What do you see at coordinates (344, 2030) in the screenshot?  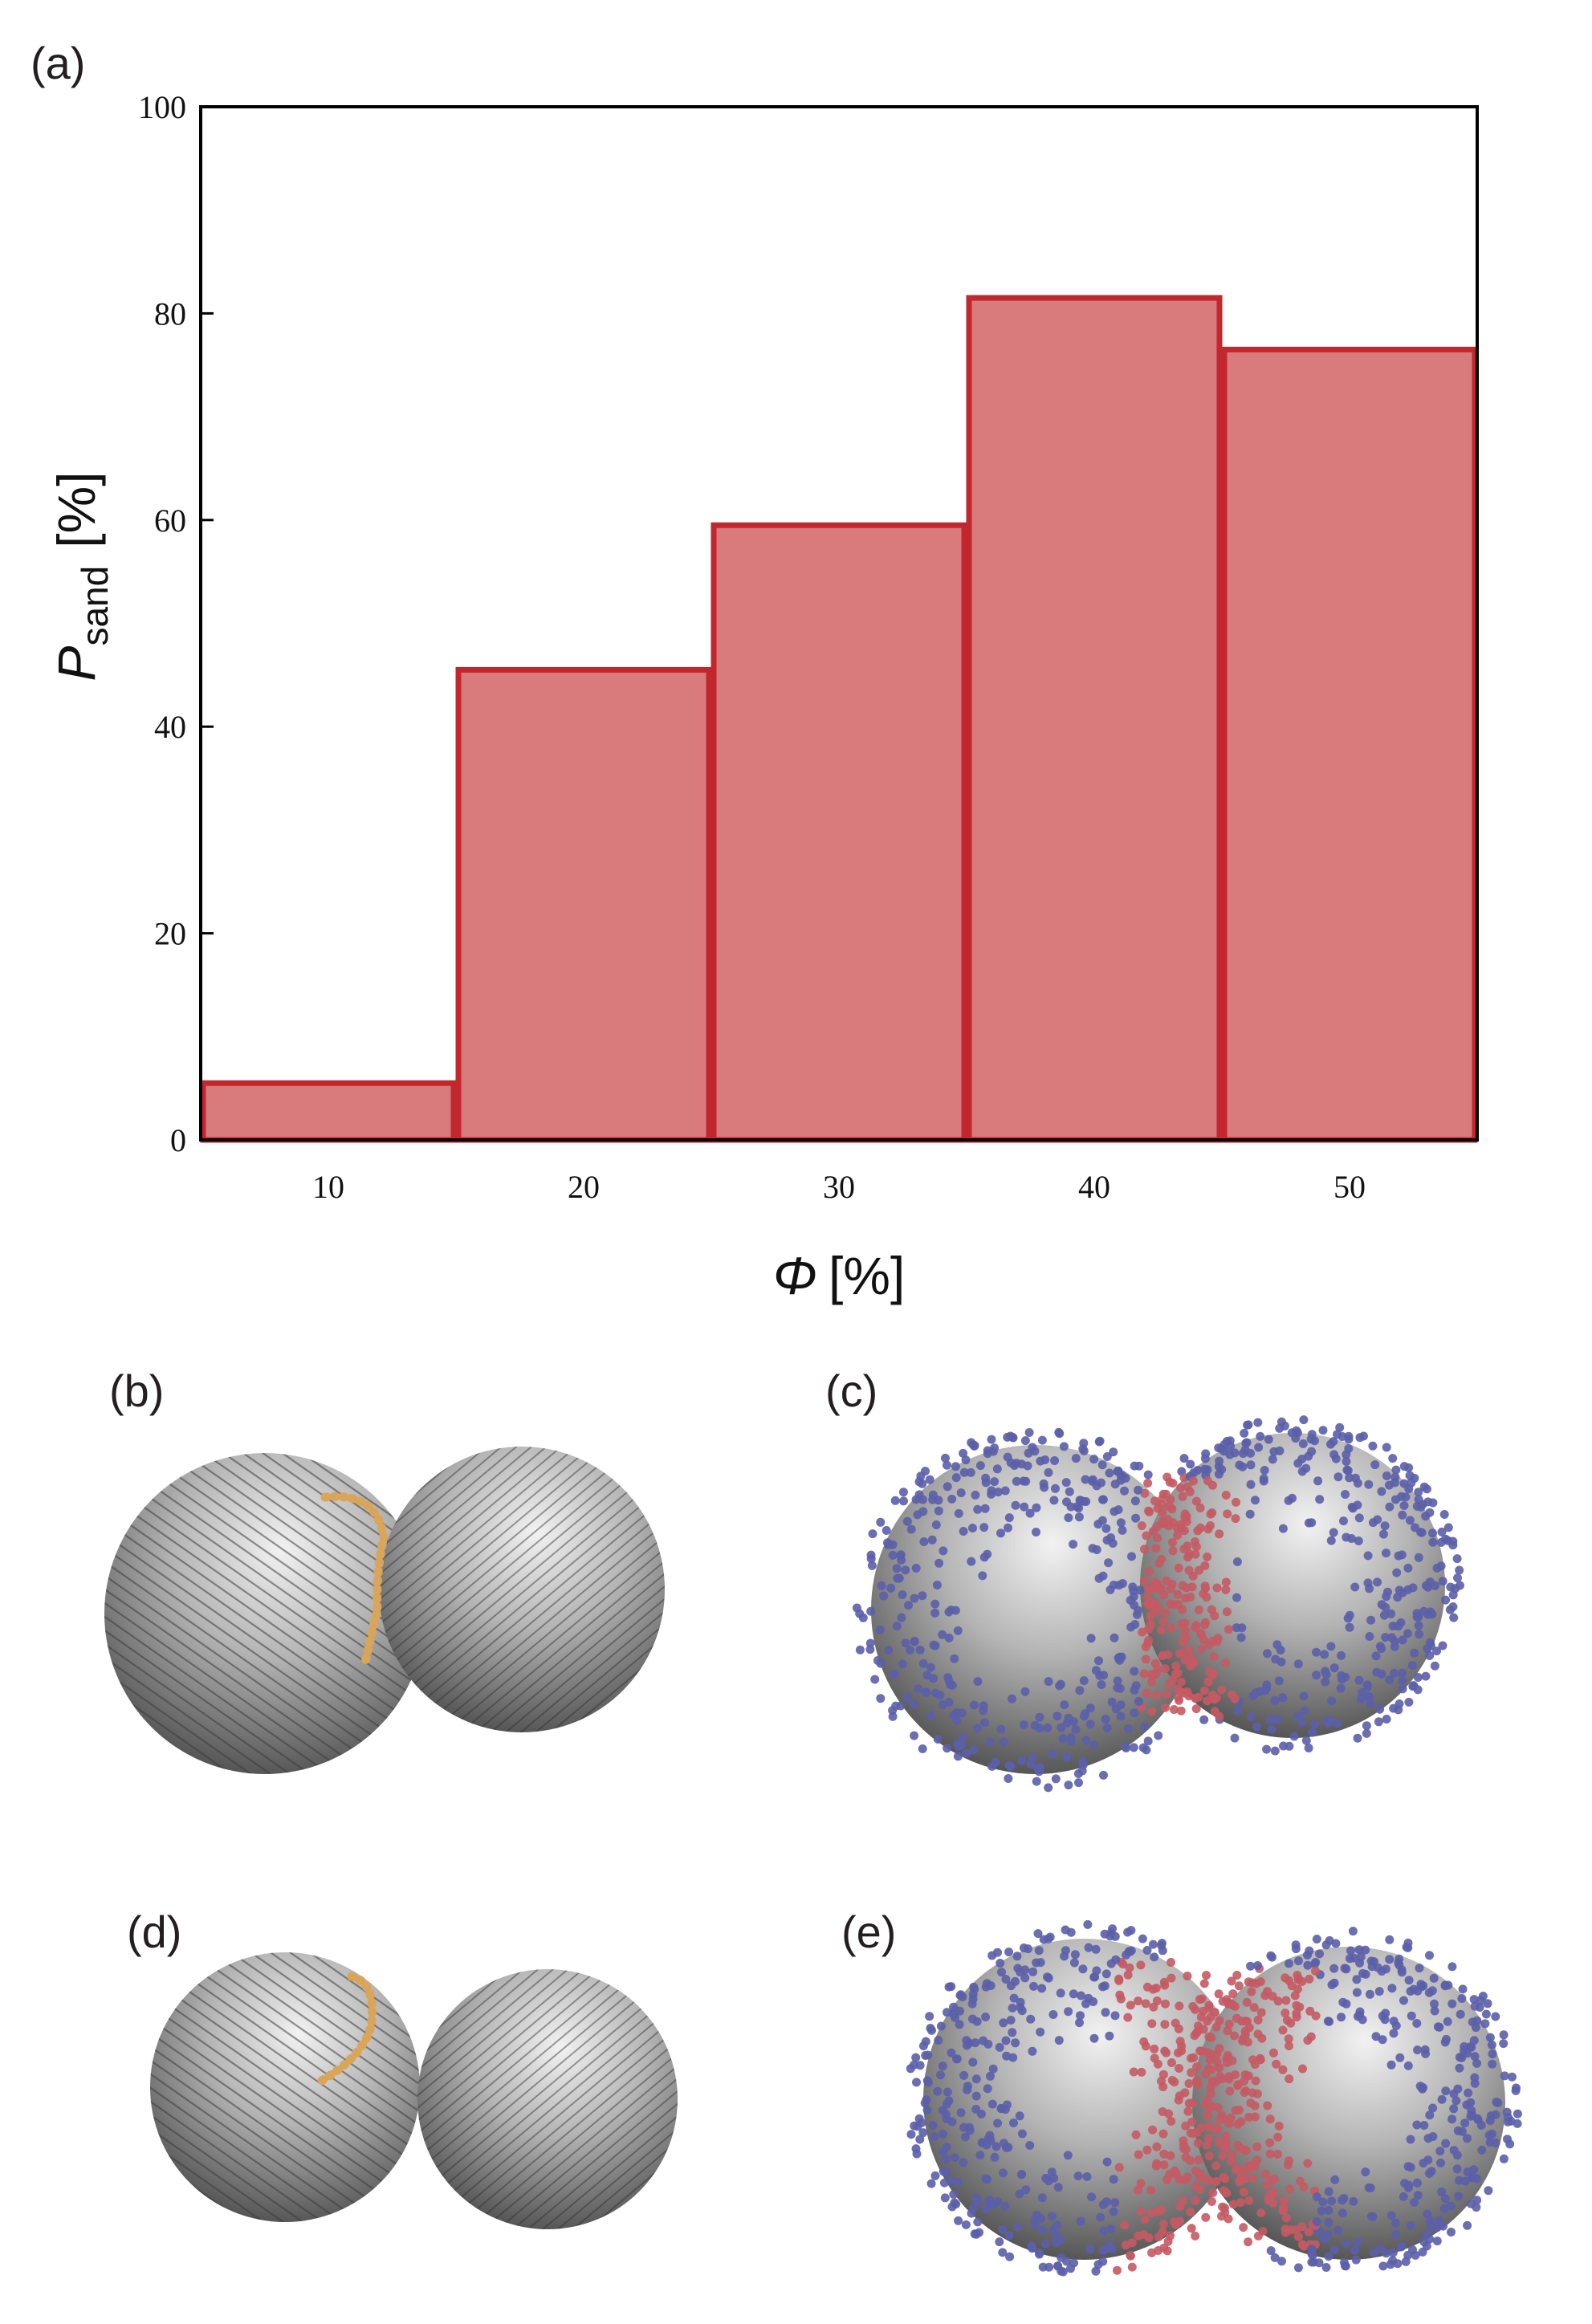 I see `chain-d` at bounding box center [344, 2030].